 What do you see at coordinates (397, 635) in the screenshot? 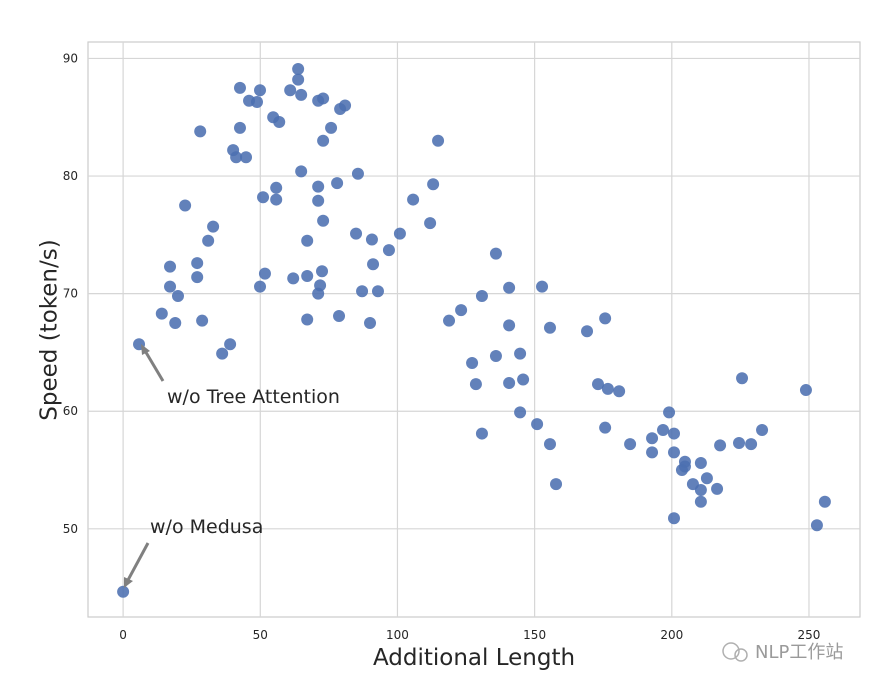
I see `x-tick-label: 100` at bounding box center [397, 635].